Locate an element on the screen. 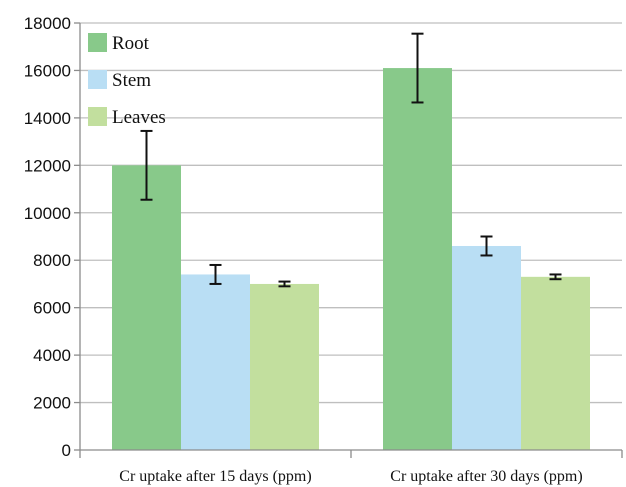  y-tick-label: 14000 is located at coordinates (47, 118).